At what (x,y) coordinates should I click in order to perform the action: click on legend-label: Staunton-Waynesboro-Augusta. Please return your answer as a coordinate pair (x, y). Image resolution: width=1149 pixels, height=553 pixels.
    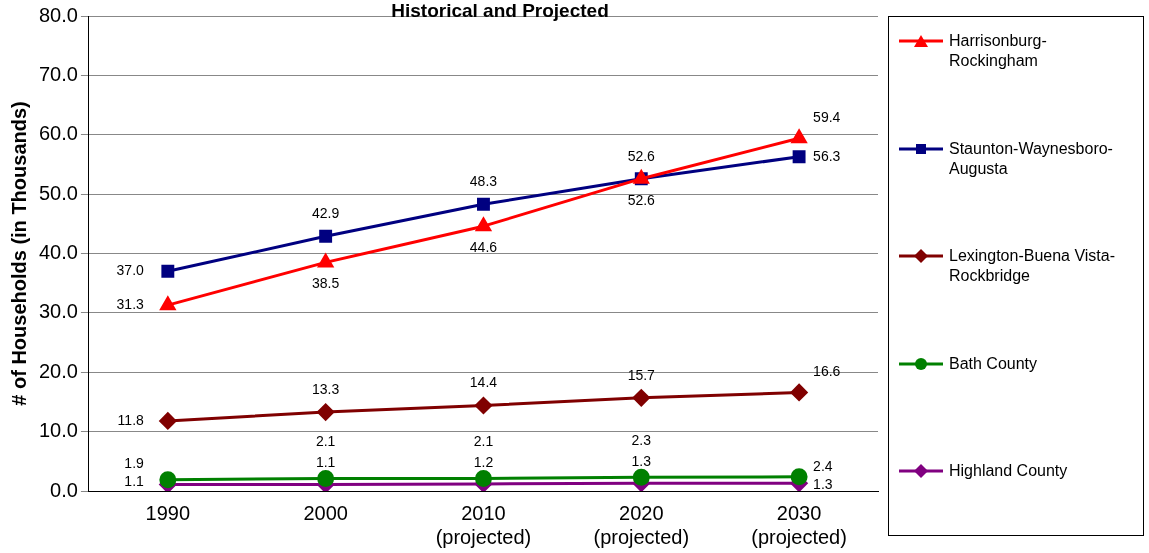
    Looking at the image, I should click on (1031, 158).